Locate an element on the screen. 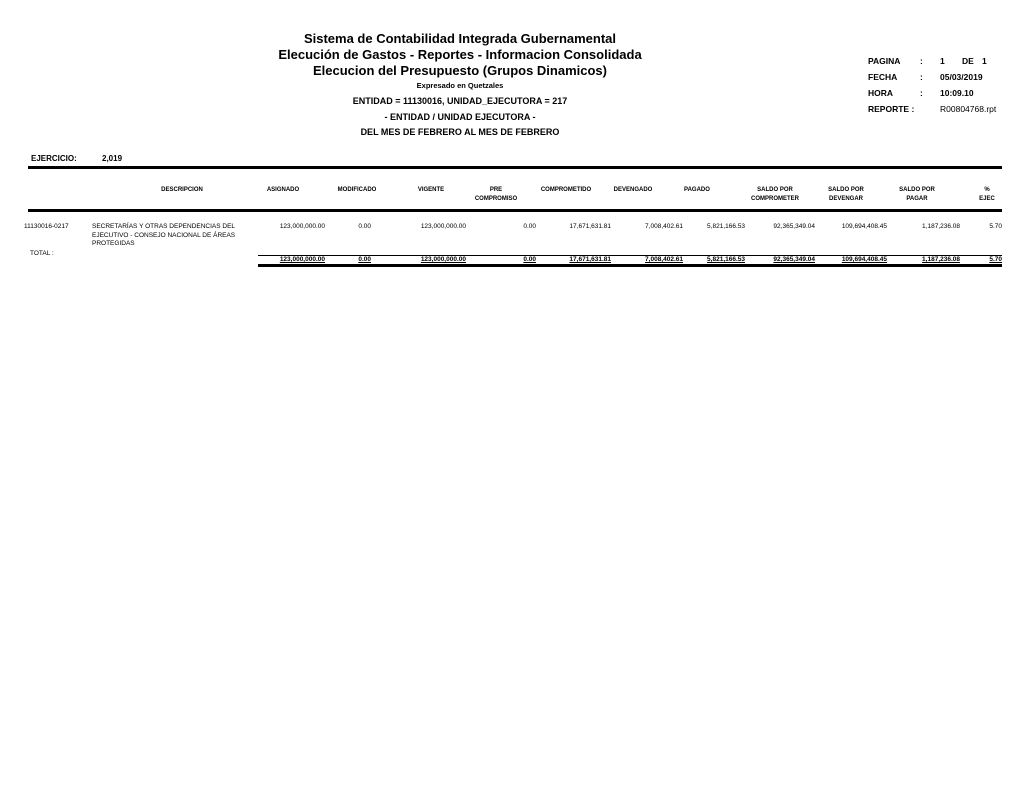 The width and height of the screenshot is (1024, 791). row-value-saldo-por-devengar: 109,694,408.45 is located at coordinates (864, 226).